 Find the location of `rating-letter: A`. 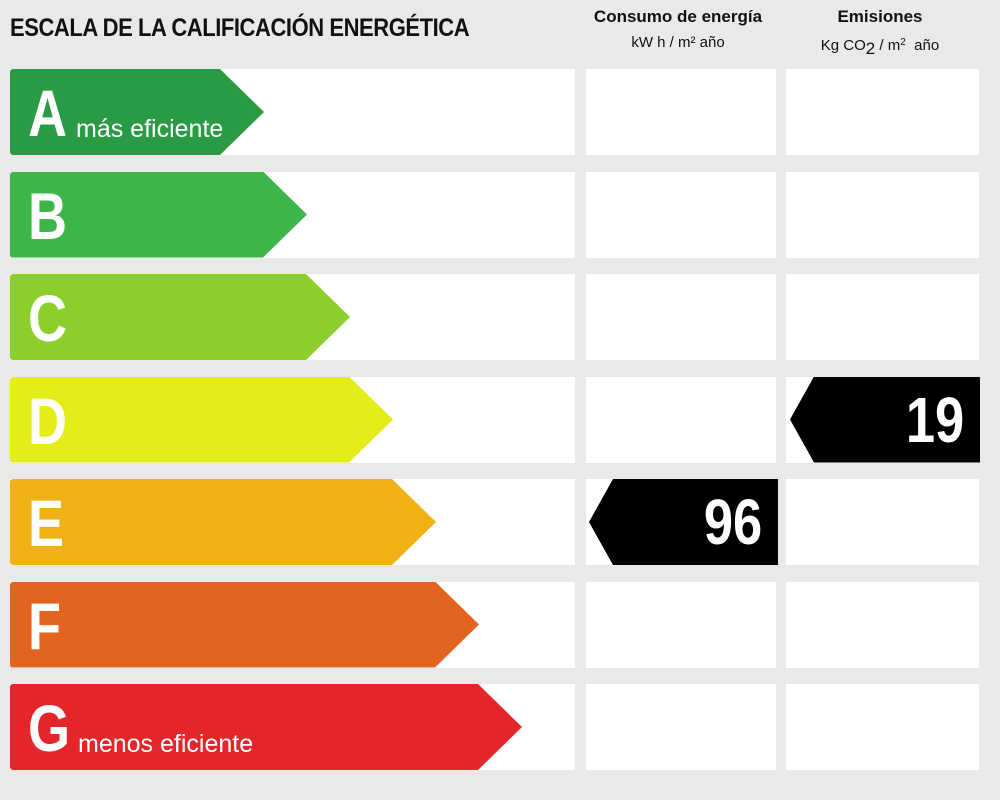

rating-letter: A is located at coordinates (48, 113).